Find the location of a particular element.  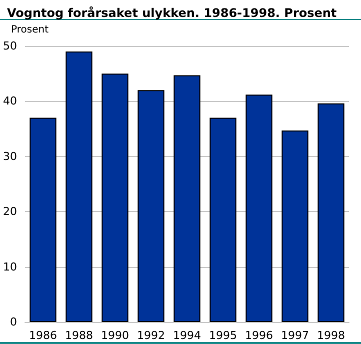

y-tick-label: 50 is located at coordinates (9, 46).